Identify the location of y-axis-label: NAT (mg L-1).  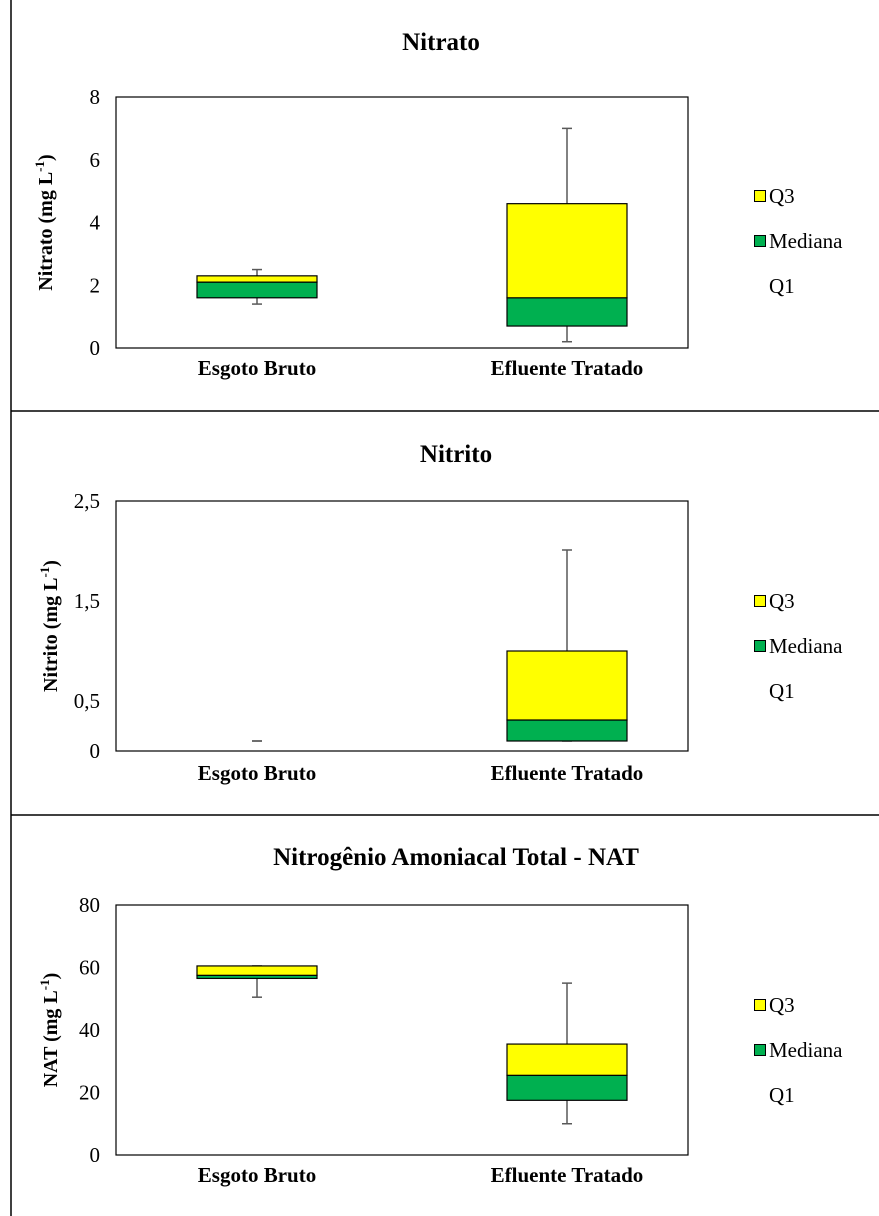
(49, 1030).